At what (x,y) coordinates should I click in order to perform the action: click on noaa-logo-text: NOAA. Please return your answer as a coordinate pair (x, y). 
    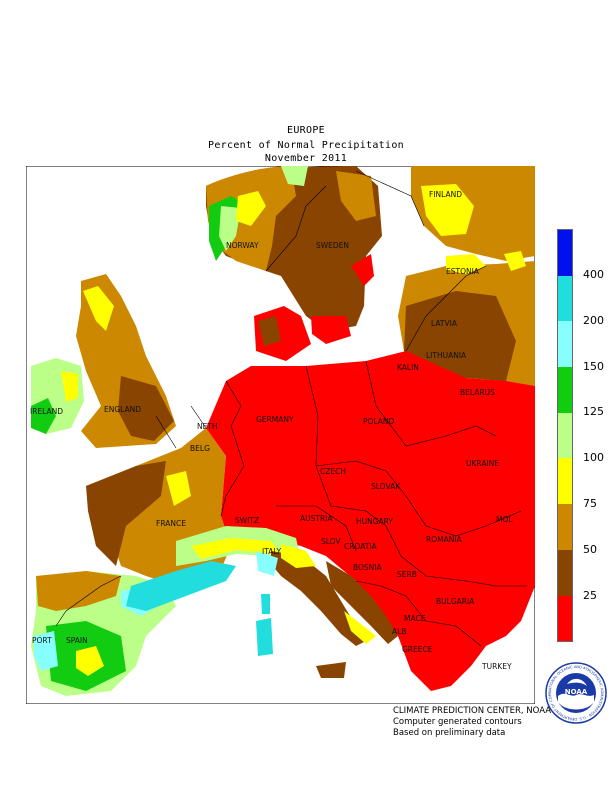
    Looking at the image, I should click on (576, 692).